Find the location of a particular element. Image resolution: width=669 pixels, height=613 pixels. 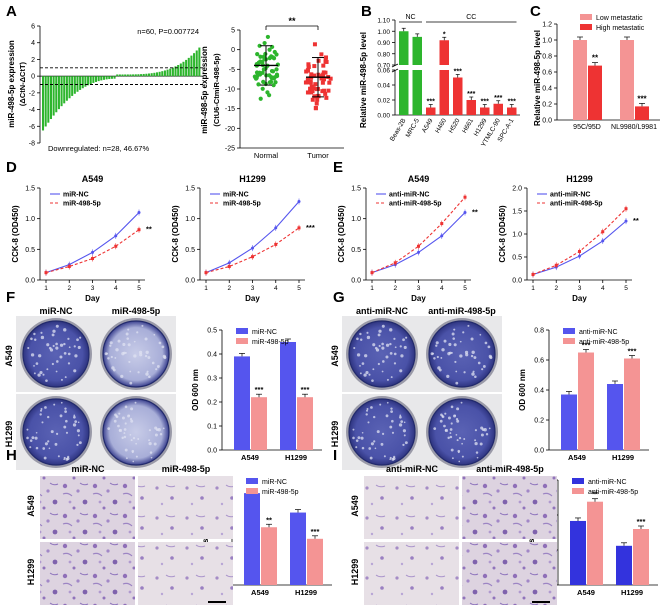

b-category: A549 is located at coordinates (428, 125).